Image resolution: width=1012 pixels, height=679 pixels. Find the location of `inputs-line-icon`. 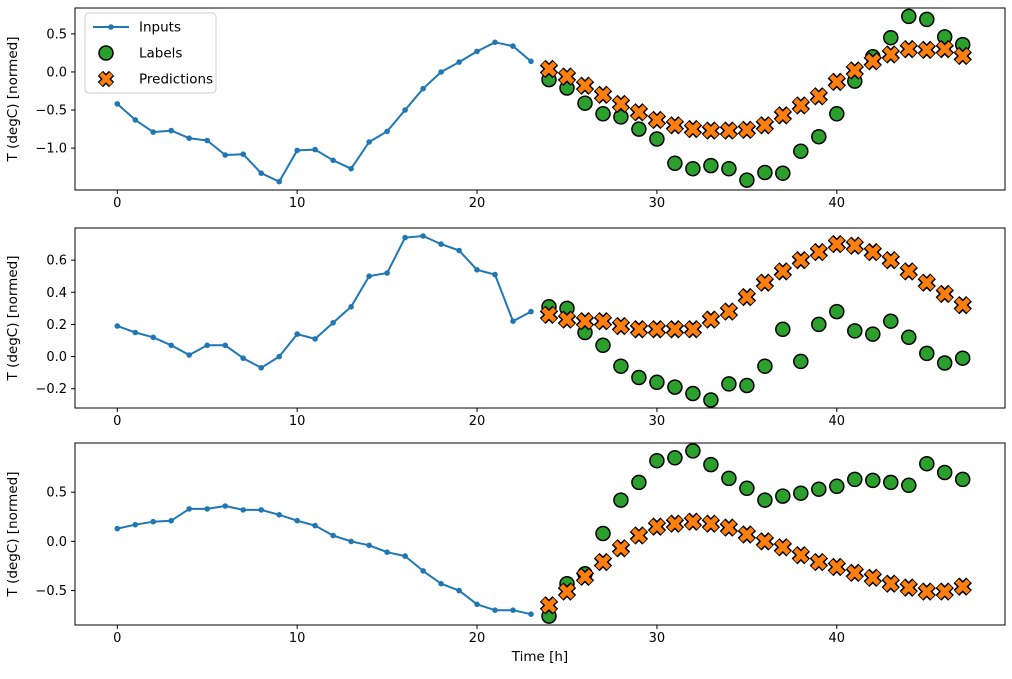

inputs-line-icon is located at coordinates (111, 27).